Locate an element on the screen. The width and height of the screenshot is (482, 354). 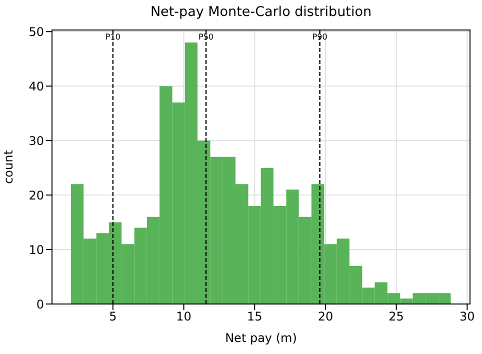
x-tick-label: 5 is located at coordinates (113, 317).